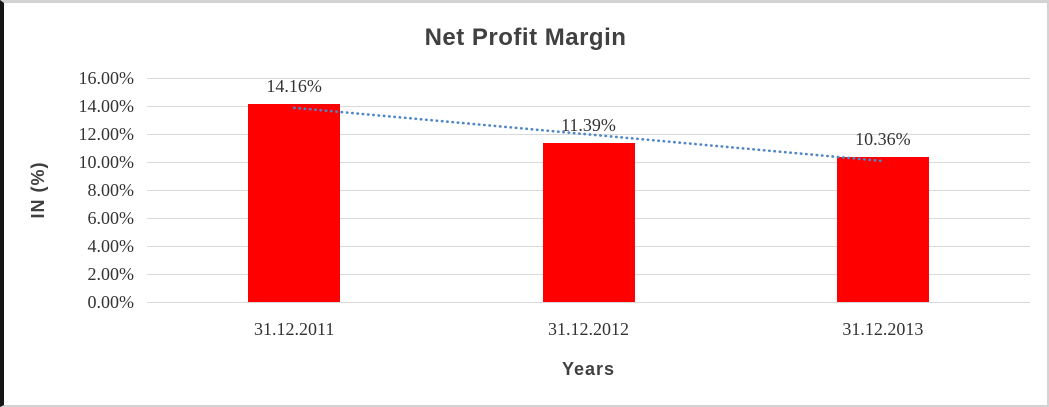  I want to click on x-tick-label: 31.12.2011, so click(294, 329).